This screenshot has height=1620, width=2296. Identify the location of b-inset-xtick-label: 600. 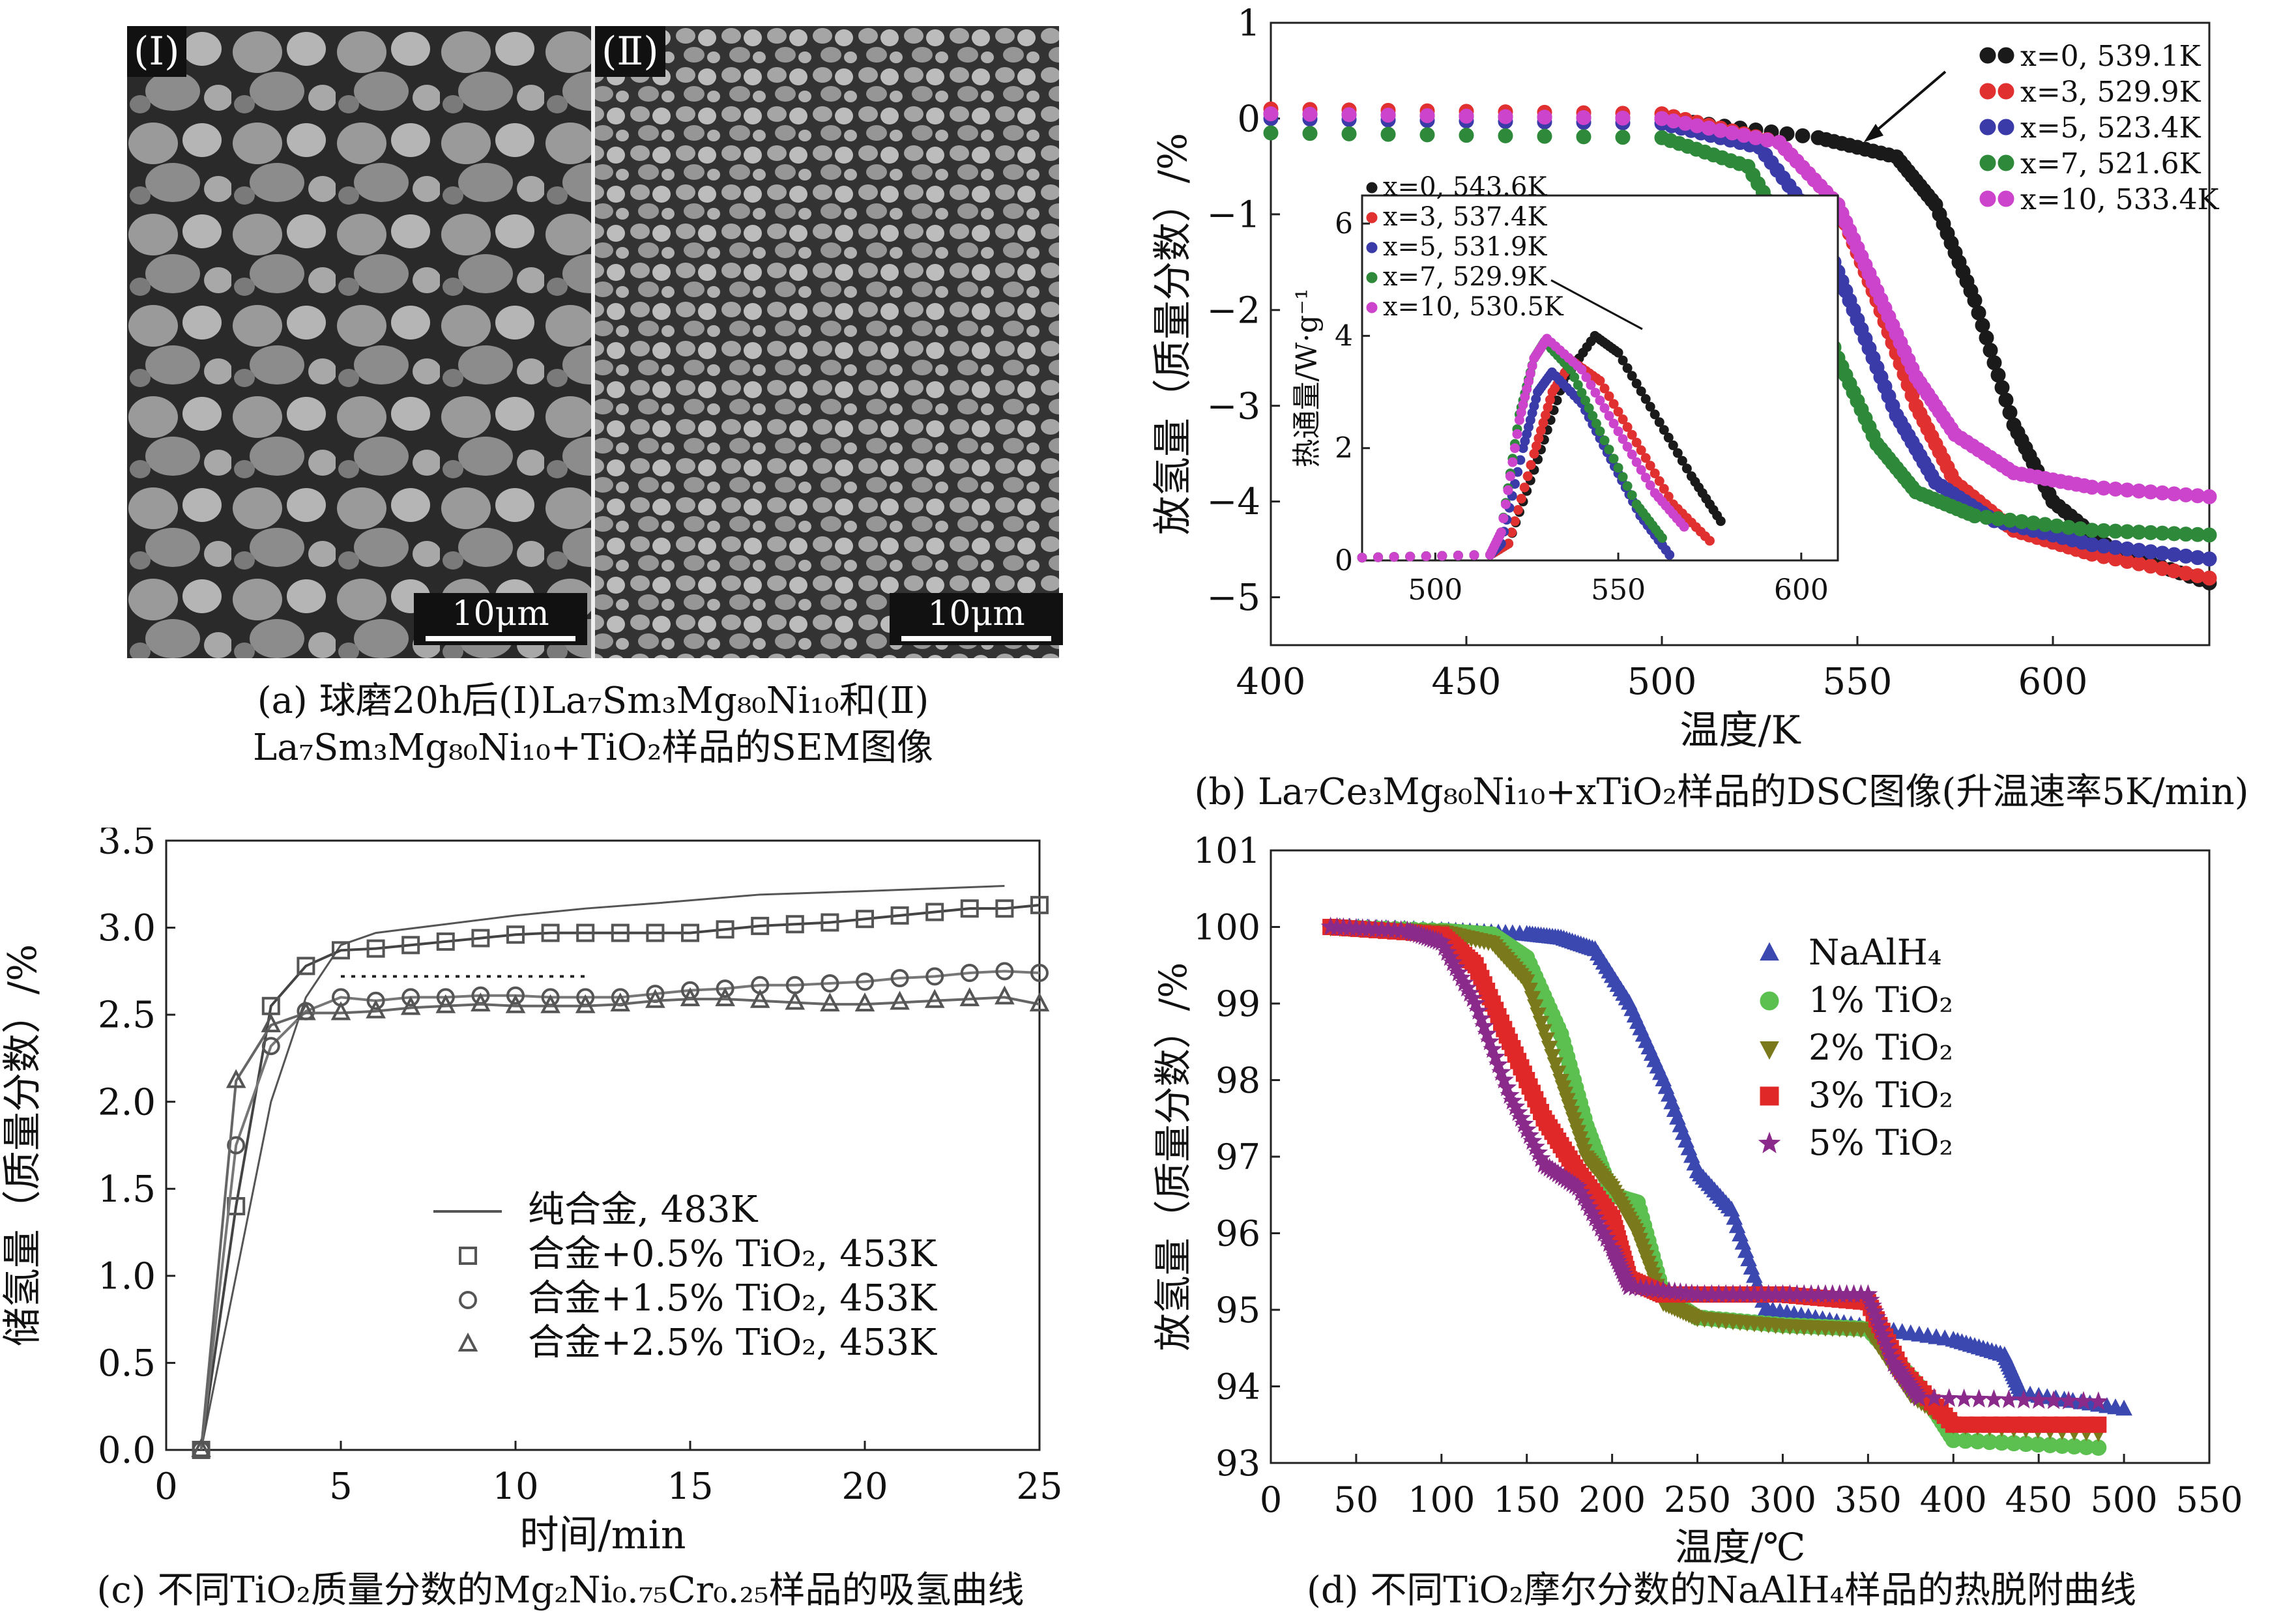
(1801, 590).